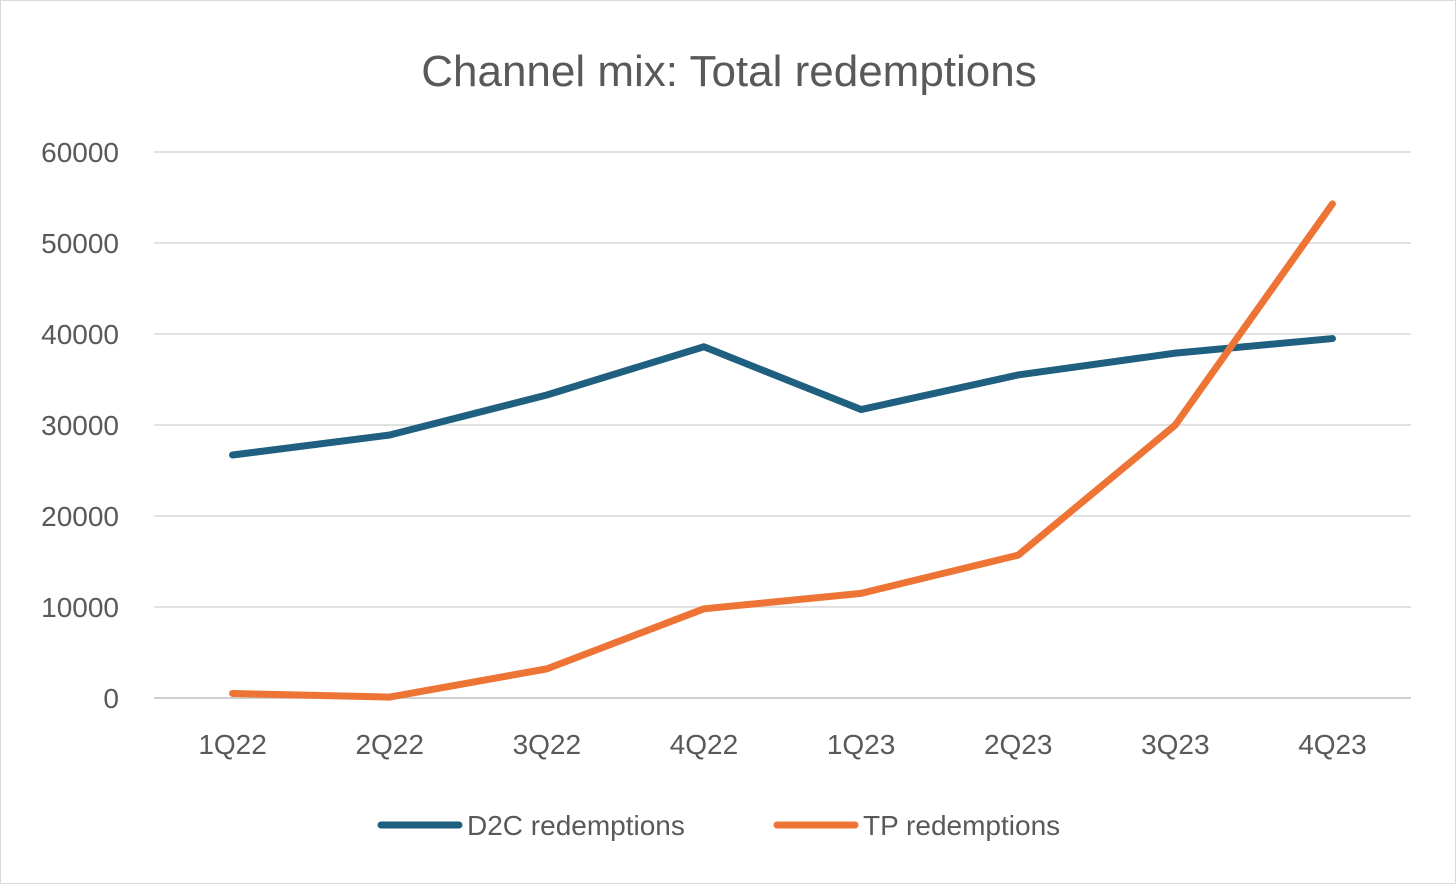 This screenshot has width=1456, height=885. What do you see at coordinates (547, 744) in the screenshot?
I see `x-tick-label: 3Q22` at bounding box center [547, 744].